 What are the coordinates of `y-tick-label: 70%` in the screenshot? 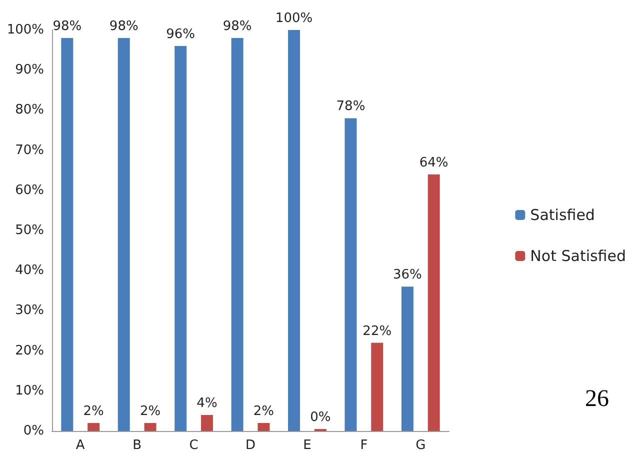 It's located at (29, 150).